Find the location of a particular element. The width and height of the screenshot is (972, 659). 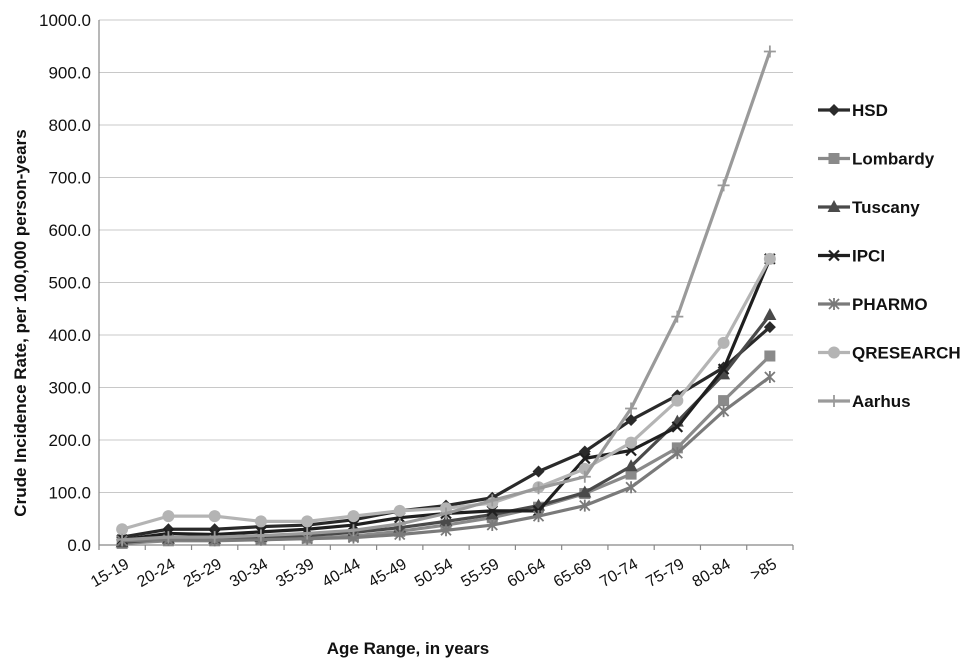

legend-item-tuscany: Tuscany is located at coordinates (869, 207).